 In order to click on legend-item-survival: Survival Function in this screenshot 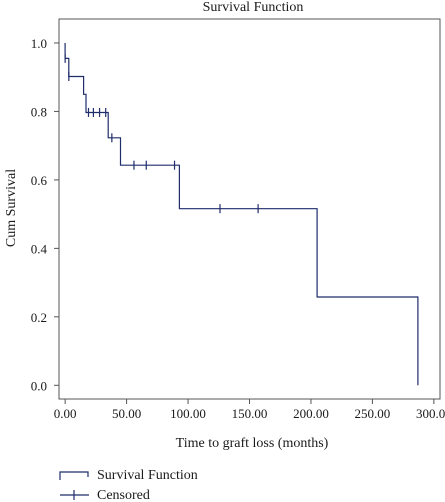, I will do `click(128, 475)`.